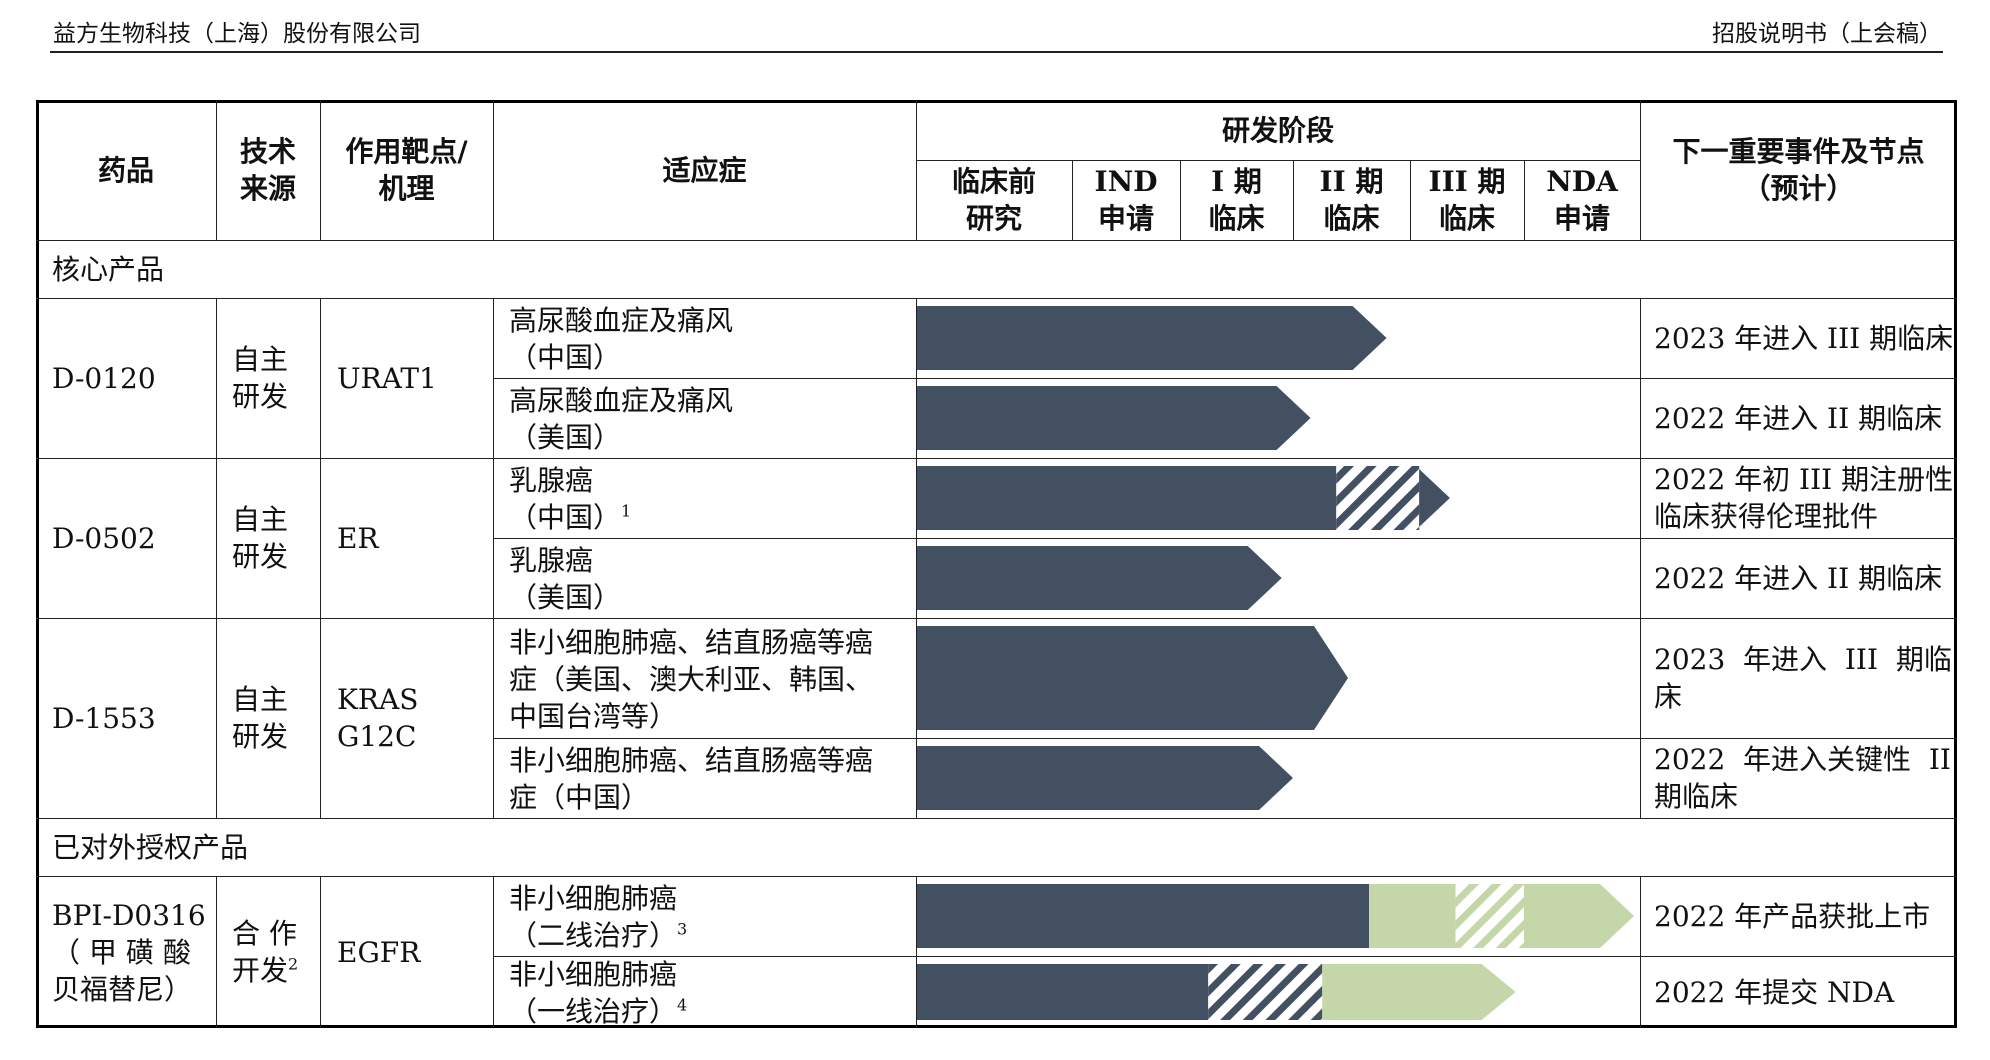  Describe the element at coordinates (1696, 796) in the screenshot. I see `milestone-line: 期临床` at that location.